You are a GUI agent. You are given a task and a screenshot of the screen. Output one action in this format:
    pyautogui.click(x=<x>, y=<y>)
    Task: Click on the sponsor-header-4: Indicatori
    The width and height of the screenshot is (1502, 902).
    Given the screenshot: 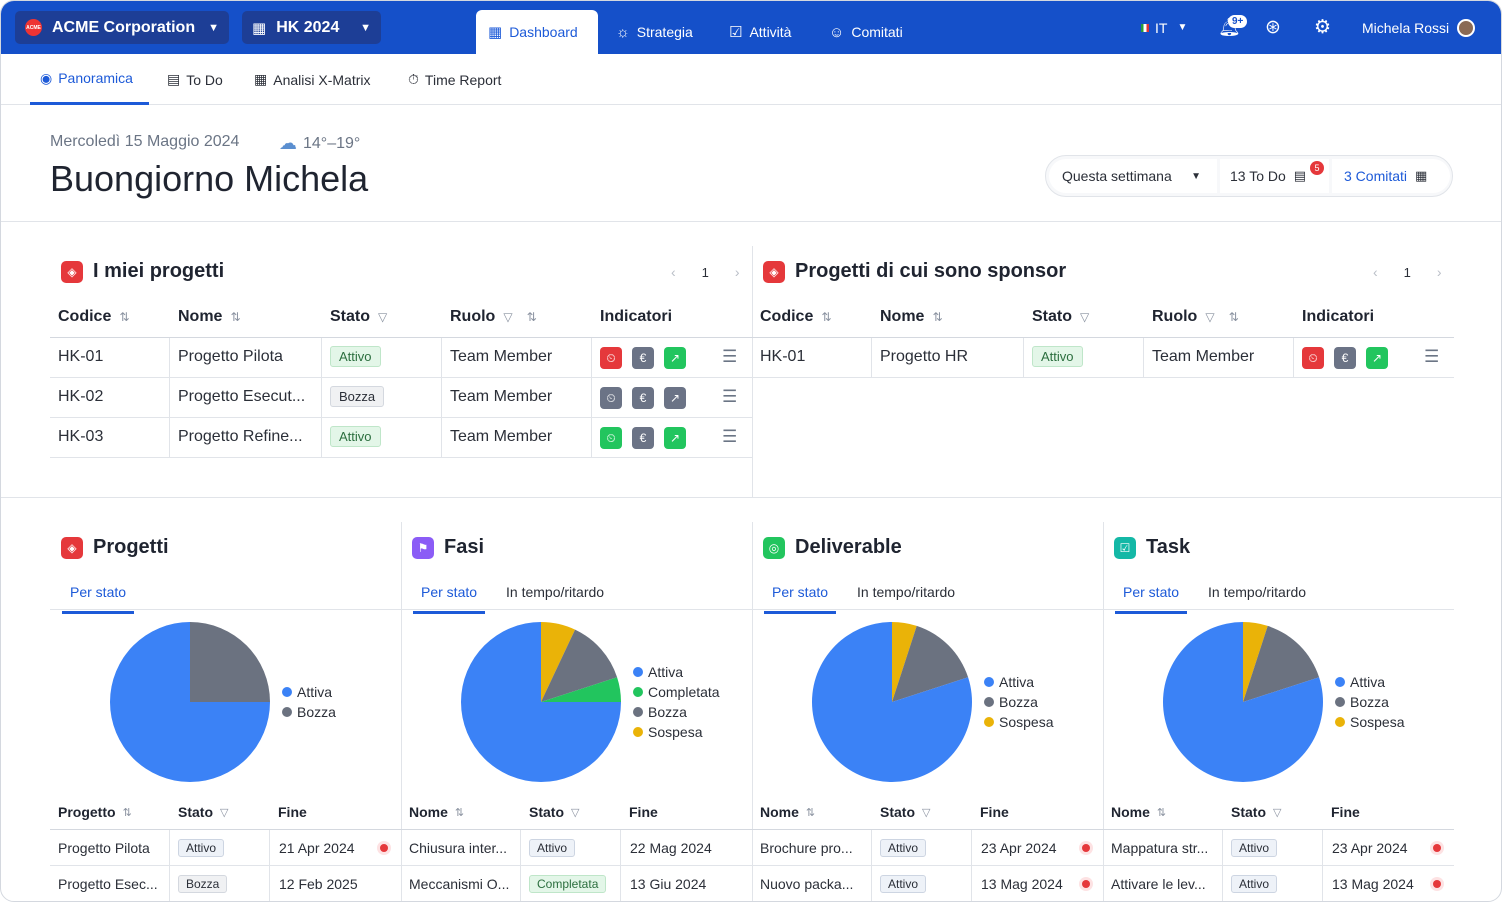 What is the action you would take?
    pyautogui.click(x=1338, y=317)
    